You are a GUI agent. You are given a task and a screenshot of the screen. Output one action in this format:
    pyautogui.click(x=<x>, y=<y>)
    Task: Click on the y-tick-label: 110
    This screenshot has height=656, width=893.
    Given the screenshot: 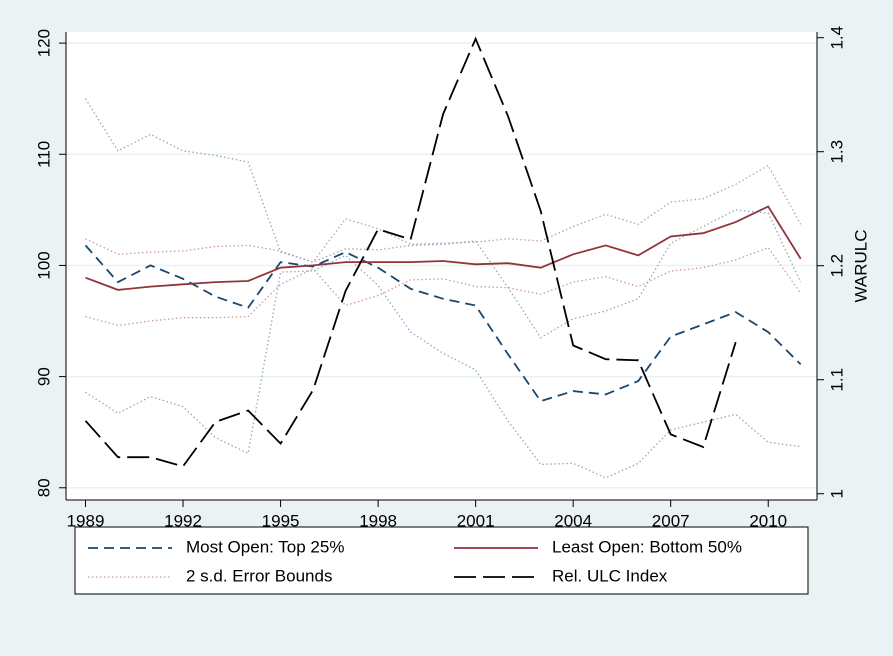 What is the action you would take?
    pyautogui.click(x=43, y=154)
    